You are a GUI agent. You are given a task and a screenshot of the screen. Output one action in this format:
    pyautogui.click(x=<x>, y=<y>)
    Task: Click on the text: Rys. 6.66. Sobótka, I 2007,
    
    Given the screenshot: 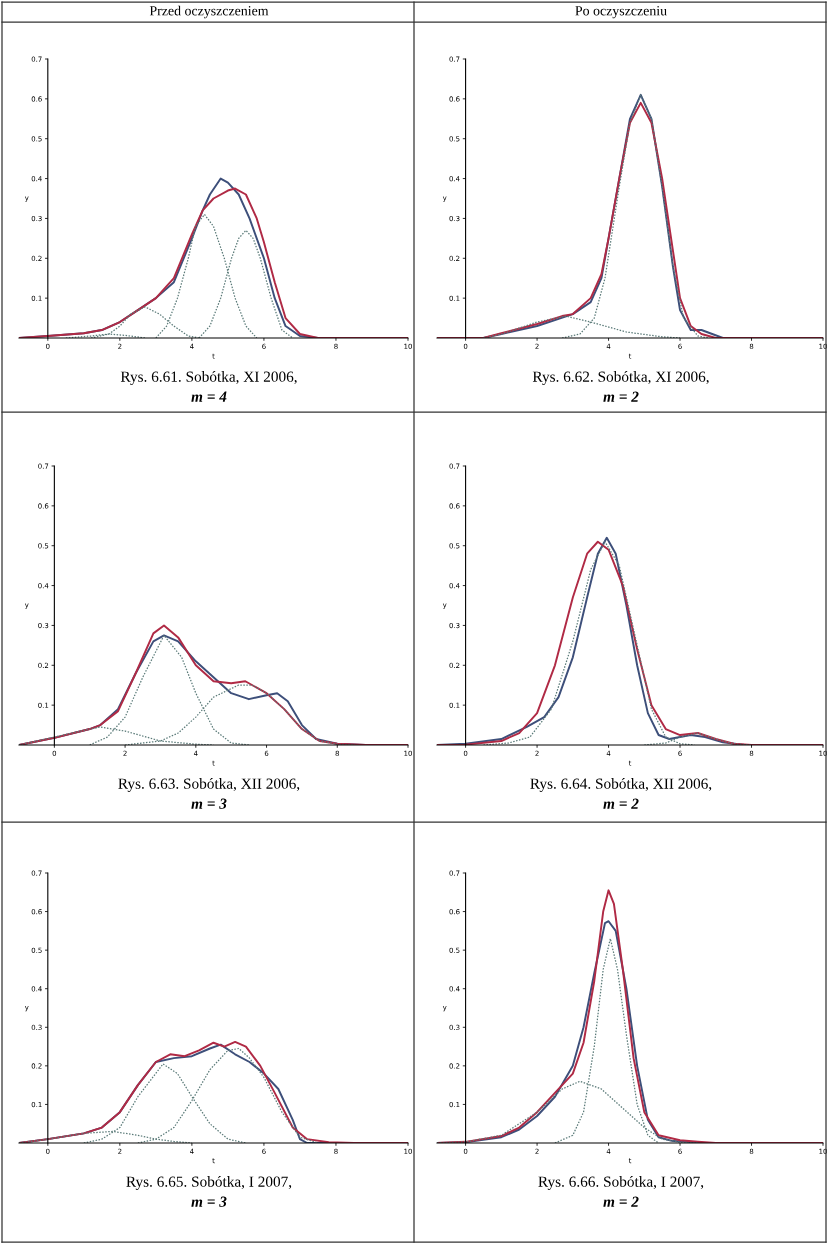 What is the action you would take?
    pyautogui.click(x=621, y=1183)
    